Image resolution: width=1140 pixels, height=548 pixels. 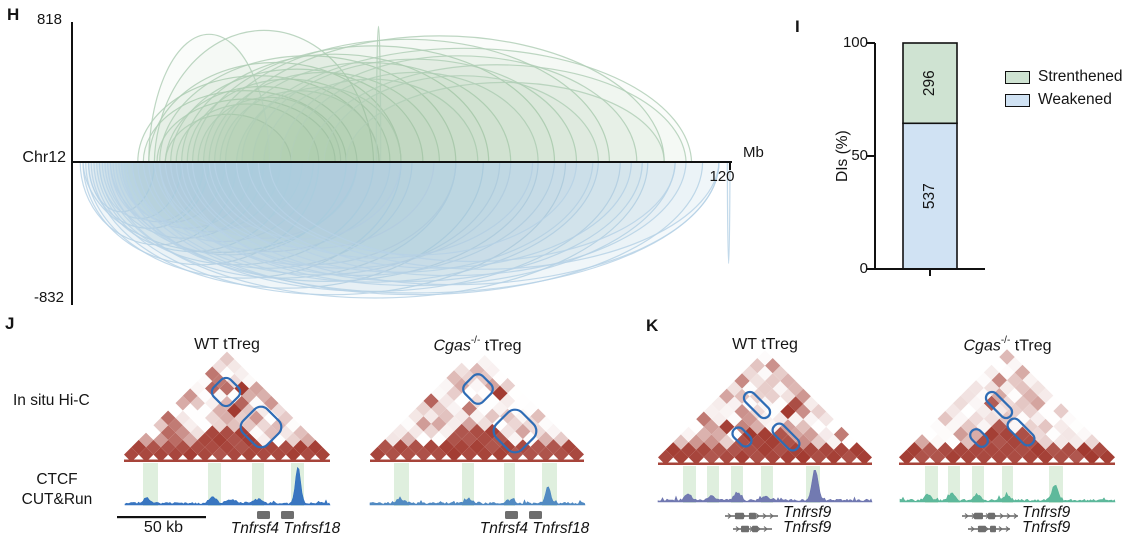 What do you see at coordinates (1046, 512) in the screenshot?
I see `panel-k-cgas-gene-top-label: Tnfrsf9` at bounding box center [1046, 512].